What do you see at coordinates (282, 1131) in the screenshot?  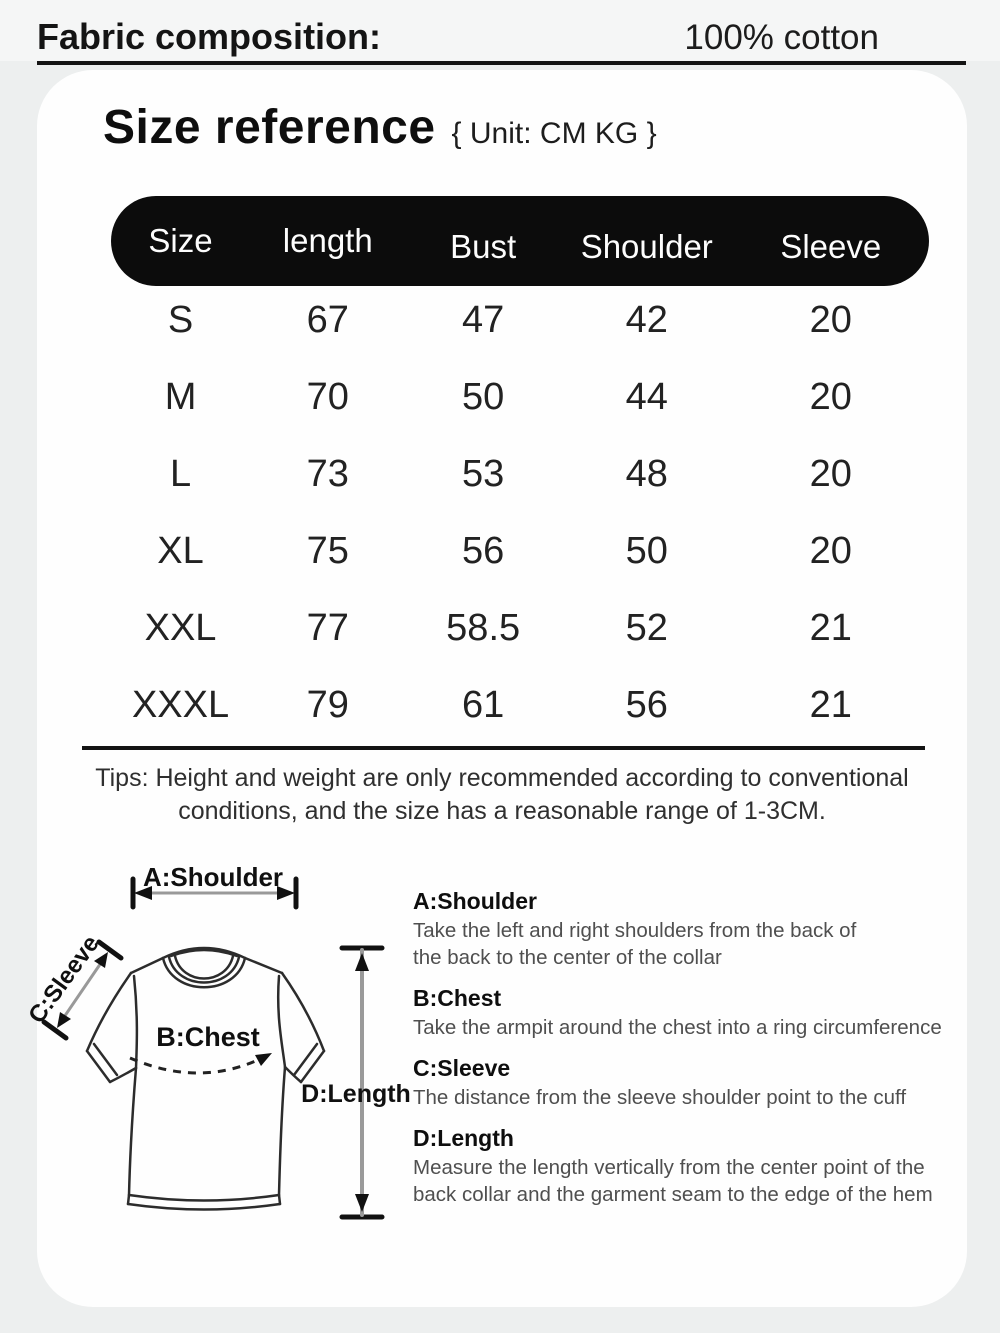 I see `body-right-edge` at bounding box center [282, 1131].